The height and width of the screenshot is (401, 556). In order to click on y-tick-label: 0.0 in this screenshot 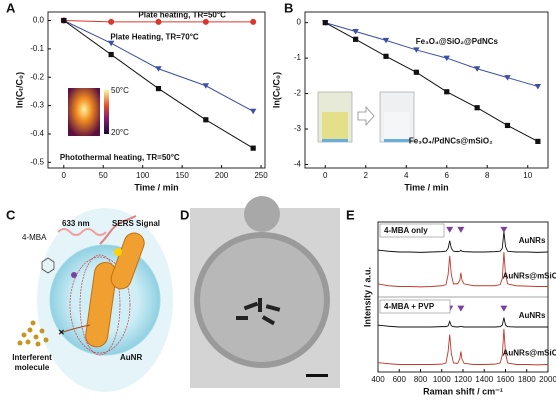, I will do `click(39, 20)`.